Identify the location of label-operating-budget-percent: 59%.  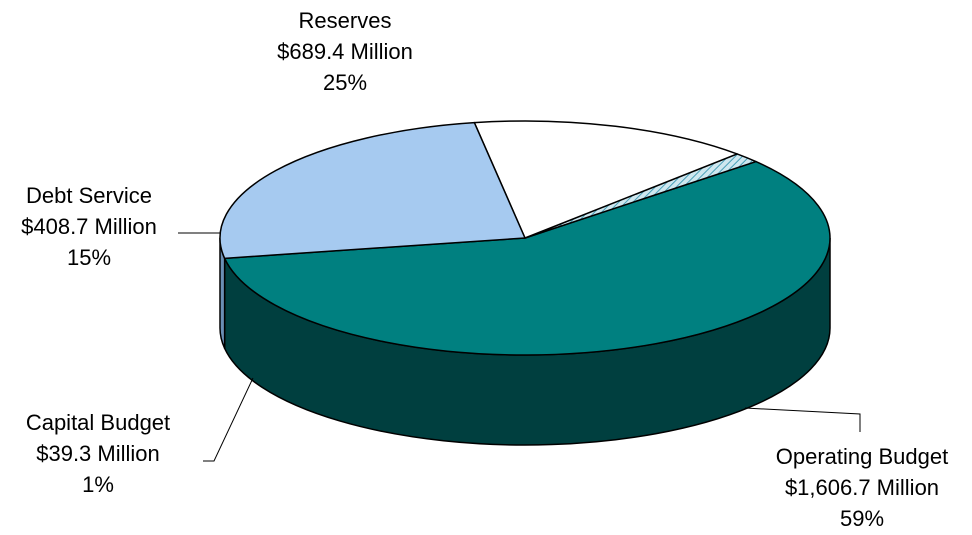
(862, 518).